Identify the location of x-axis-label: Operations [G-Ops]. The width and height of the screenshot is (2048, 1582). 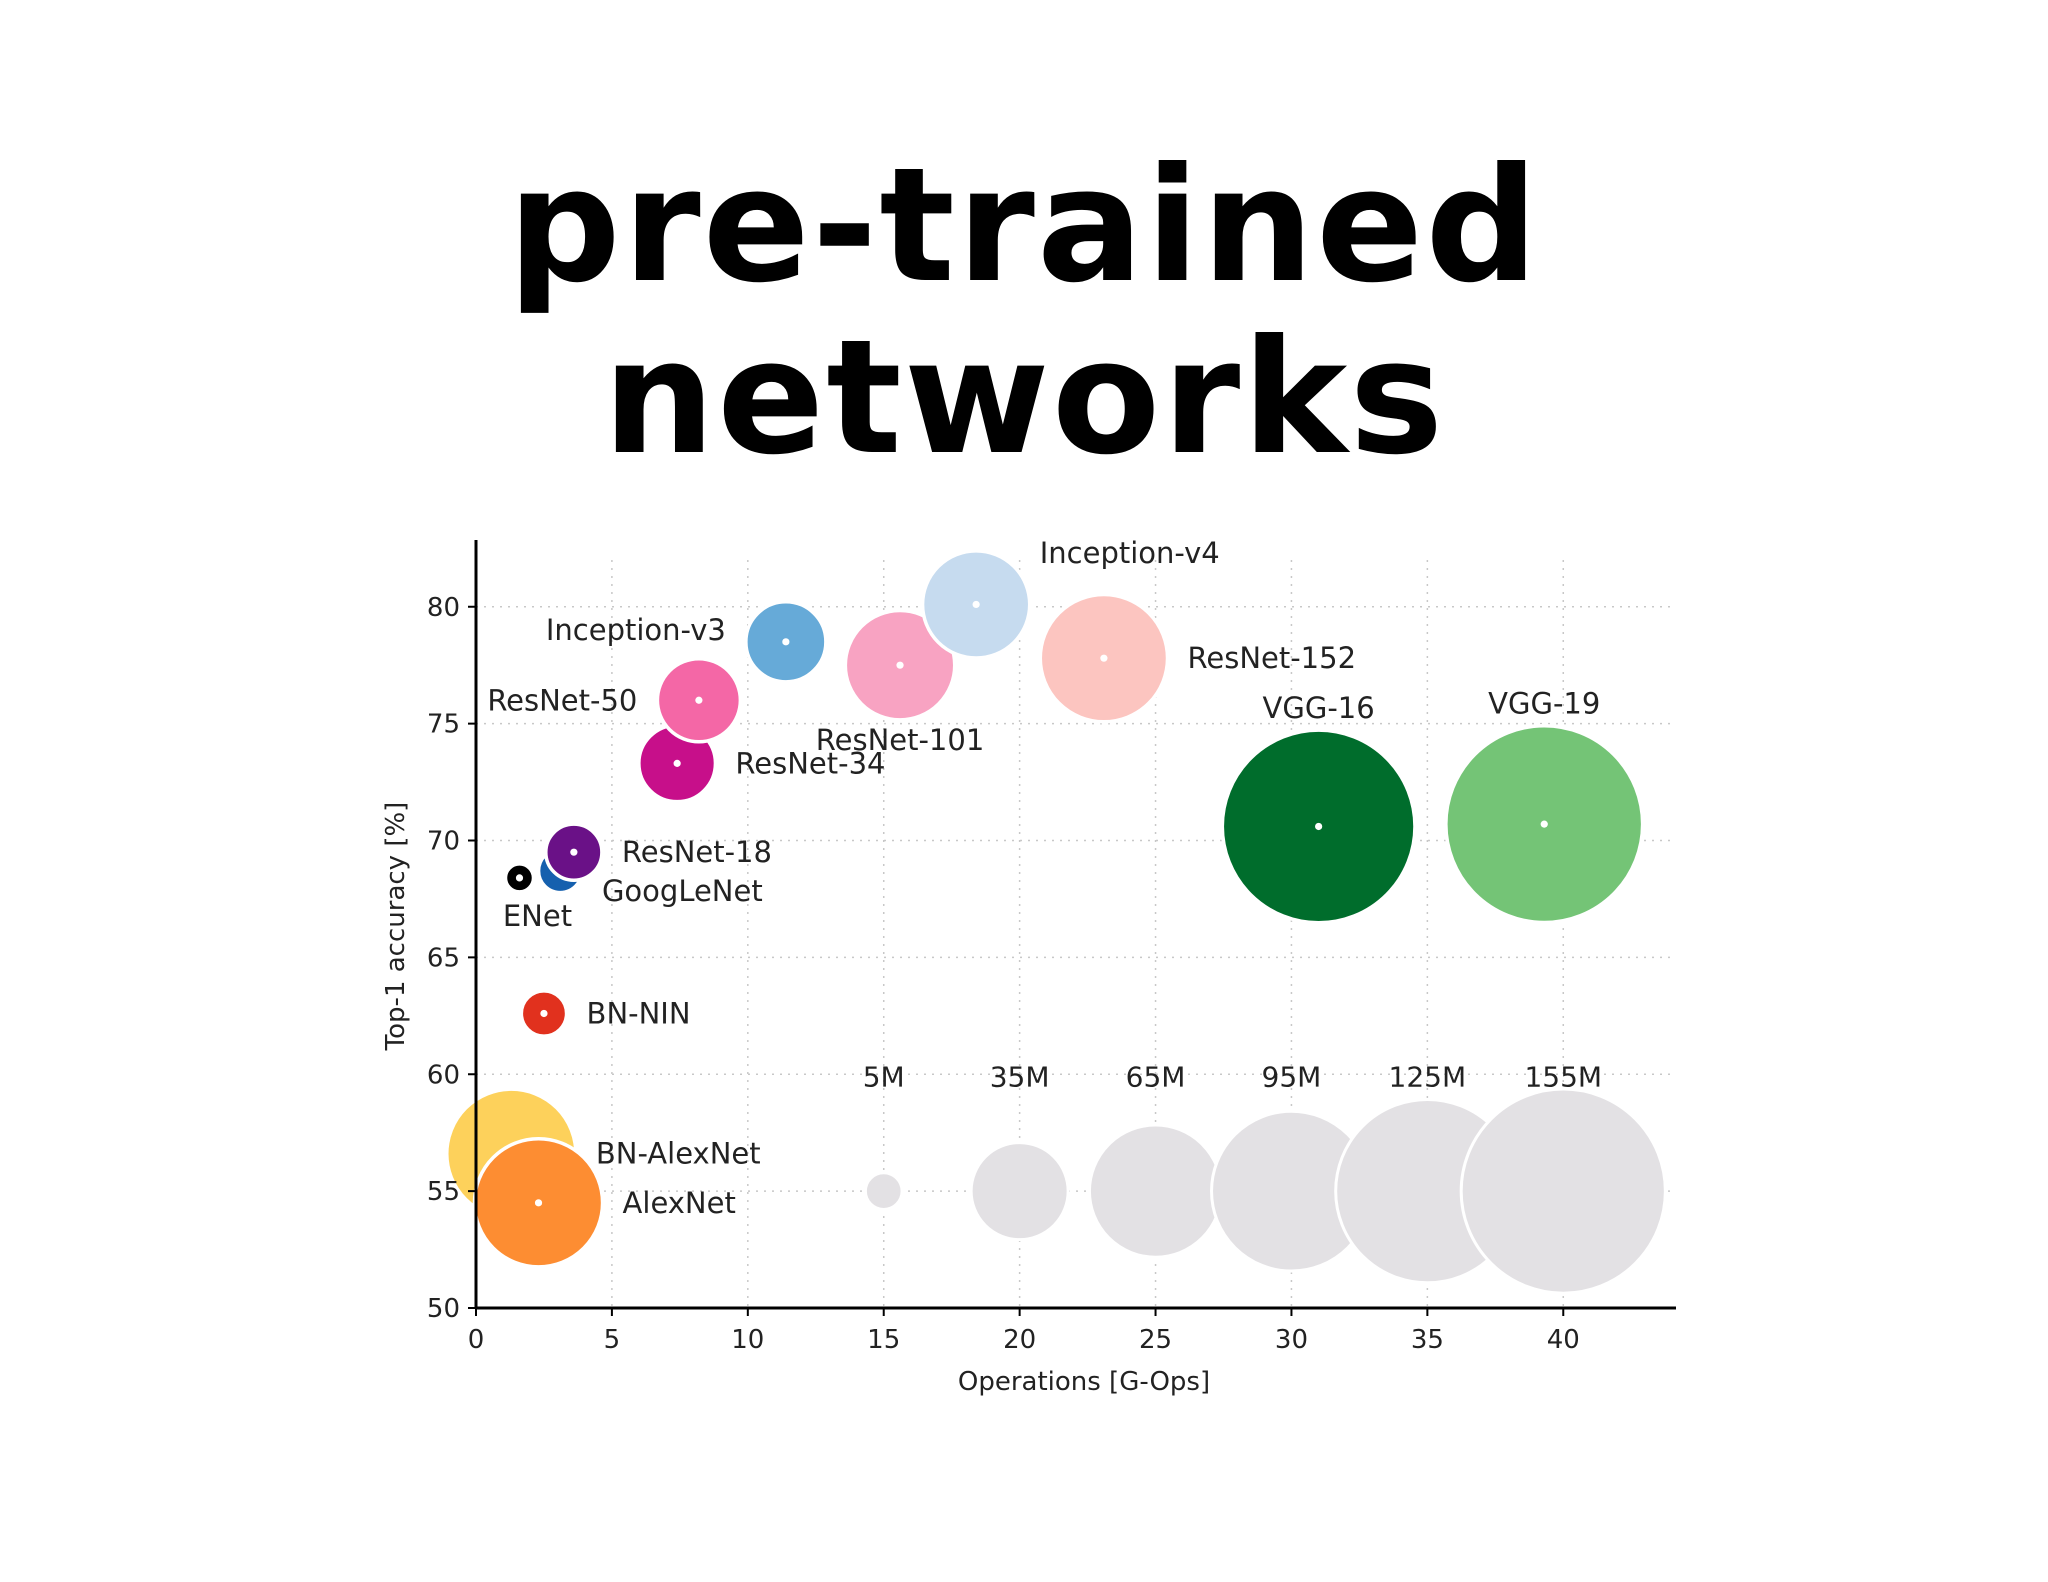
(1084, 1382).